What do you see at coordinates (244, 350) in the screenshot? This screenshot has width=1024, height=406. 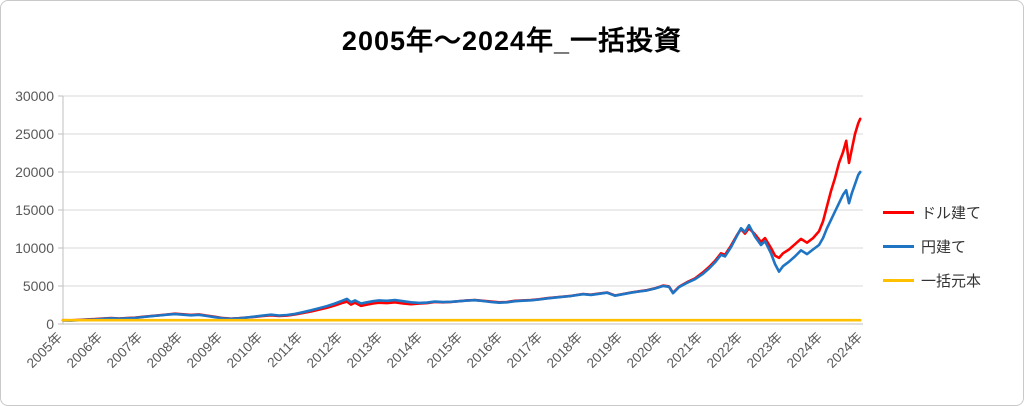 I see `x-tick-label: 2010年` at bounding box center [244, 350].